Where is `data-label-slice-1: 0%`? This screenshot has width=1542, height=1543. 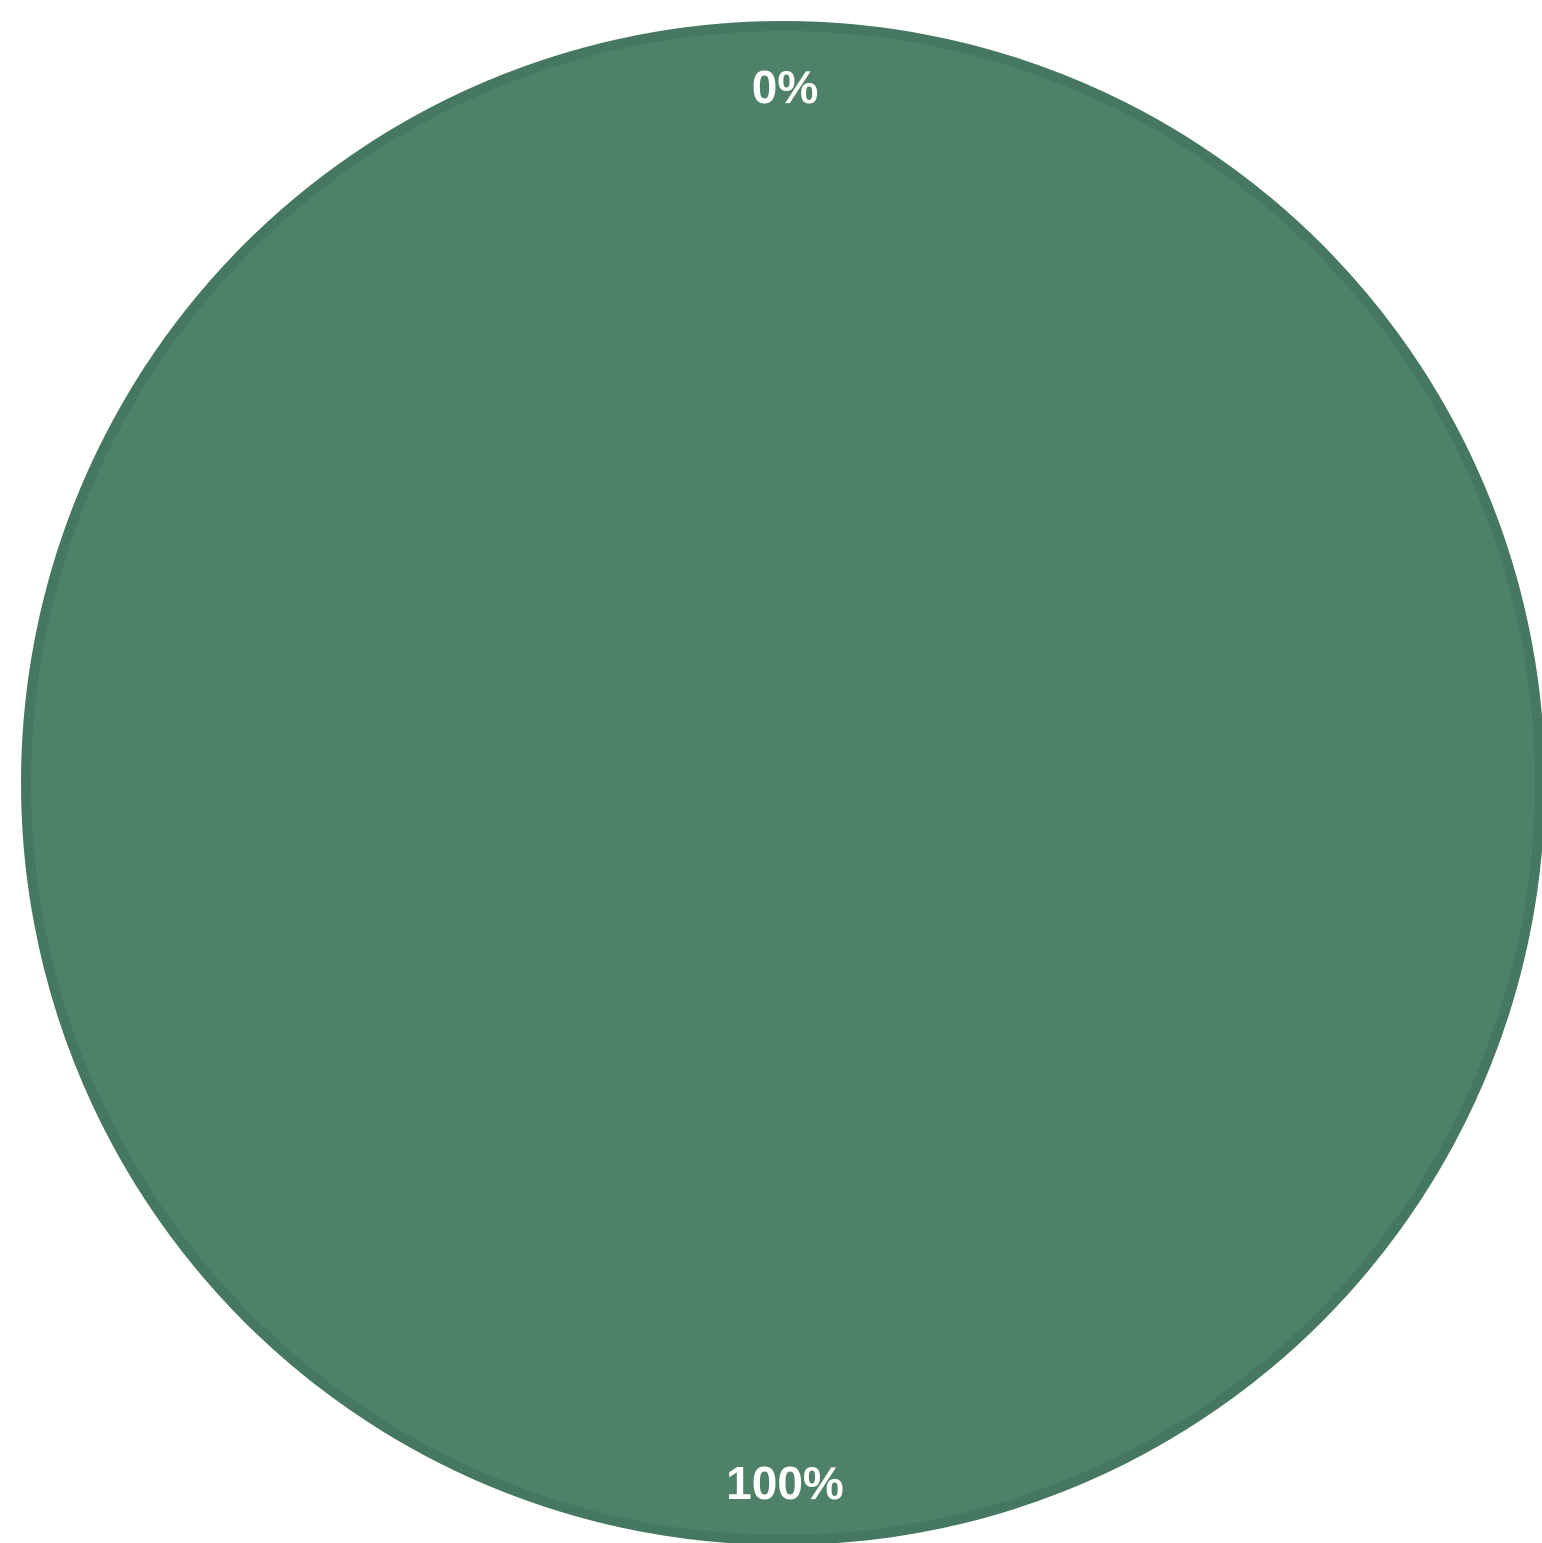
data-label-slice-1: 0% is located at coordinates (785, 87).